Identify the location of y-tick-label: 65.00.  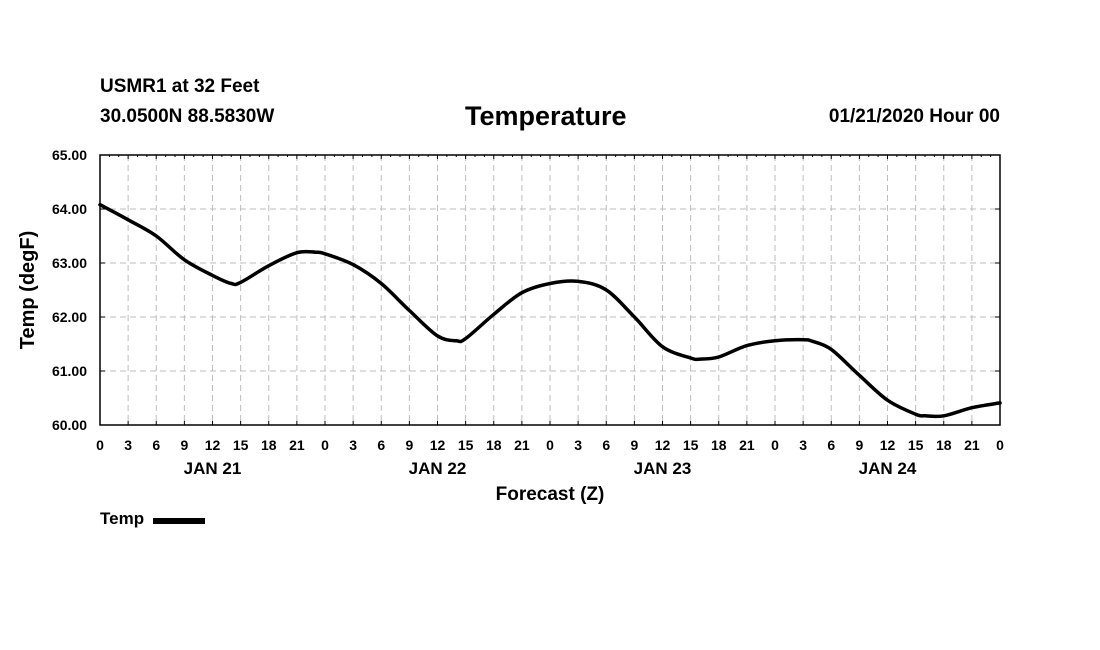
(69, 155).